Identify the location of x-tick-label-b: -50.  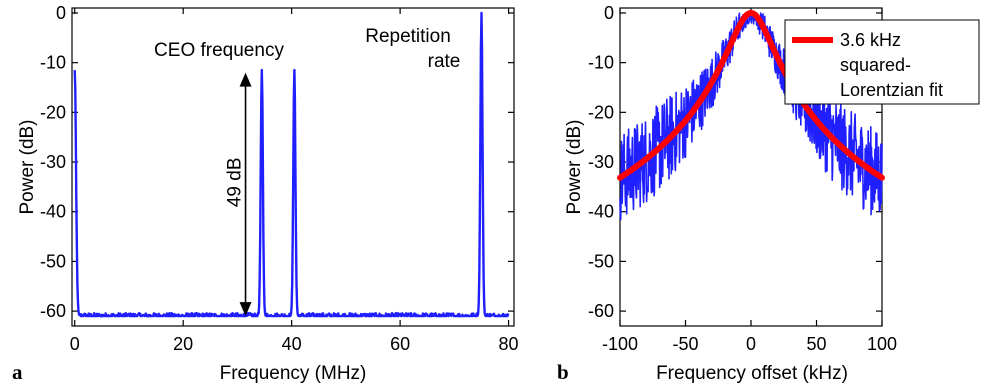
(685, 344).